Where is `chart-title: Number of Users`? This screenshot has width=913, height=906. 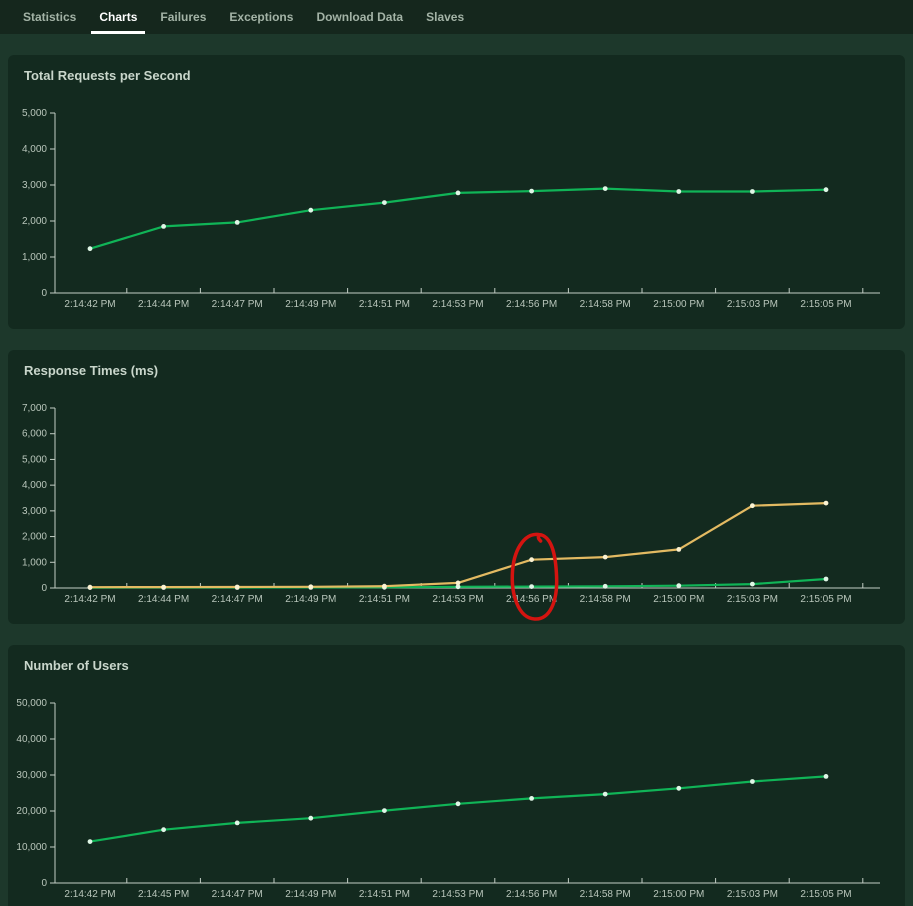
chart-title: Number of Users is located at coordinates (76, 665).